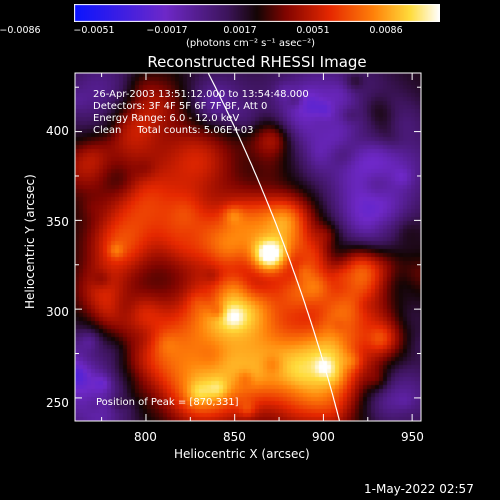 This screenshot has width=500, height=500. I want to click on info-line-counts: Clean Total counts: 5.06E+03, so click(173, 130).